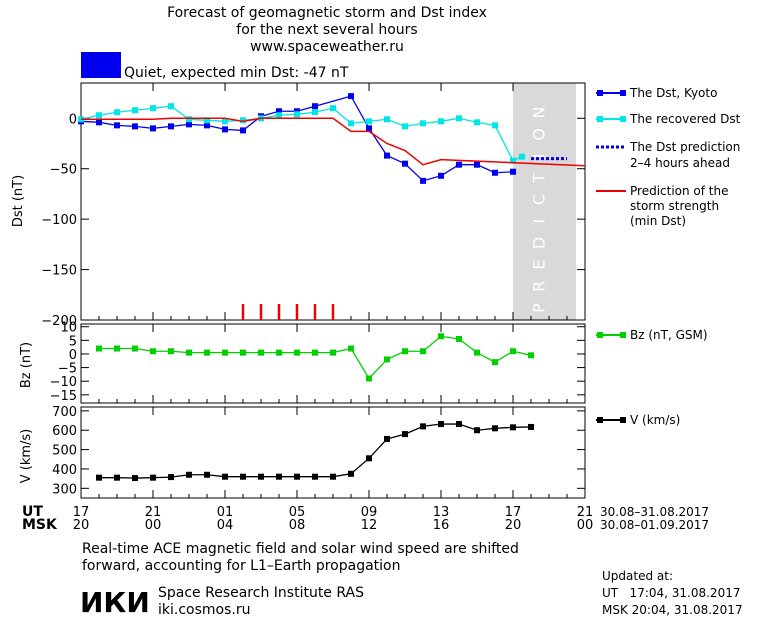  I want to click on y-axis-label: Bz (nT), so click(26, 365).